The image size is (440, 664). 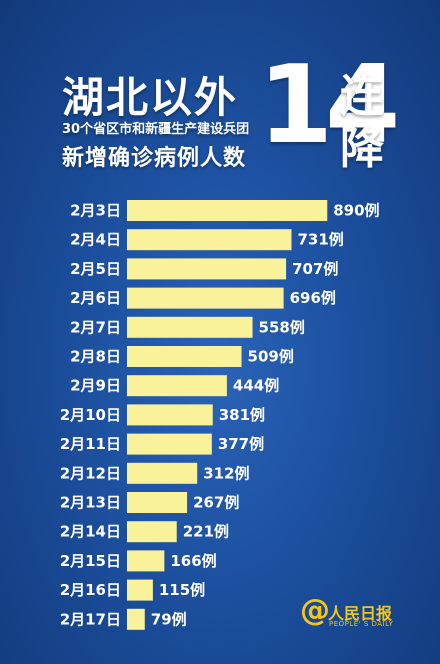 What do you see at coordinates (154, 158) in the screenshot?
I see `title-metric: 新增确诊病例人数` at bounding box center [154, 158].